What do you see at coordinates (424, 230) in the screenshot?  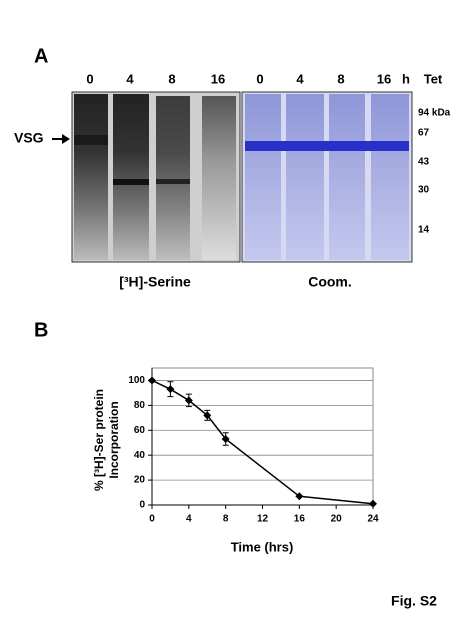 I see `marker-label: 14` at bounding box center [424, 230].